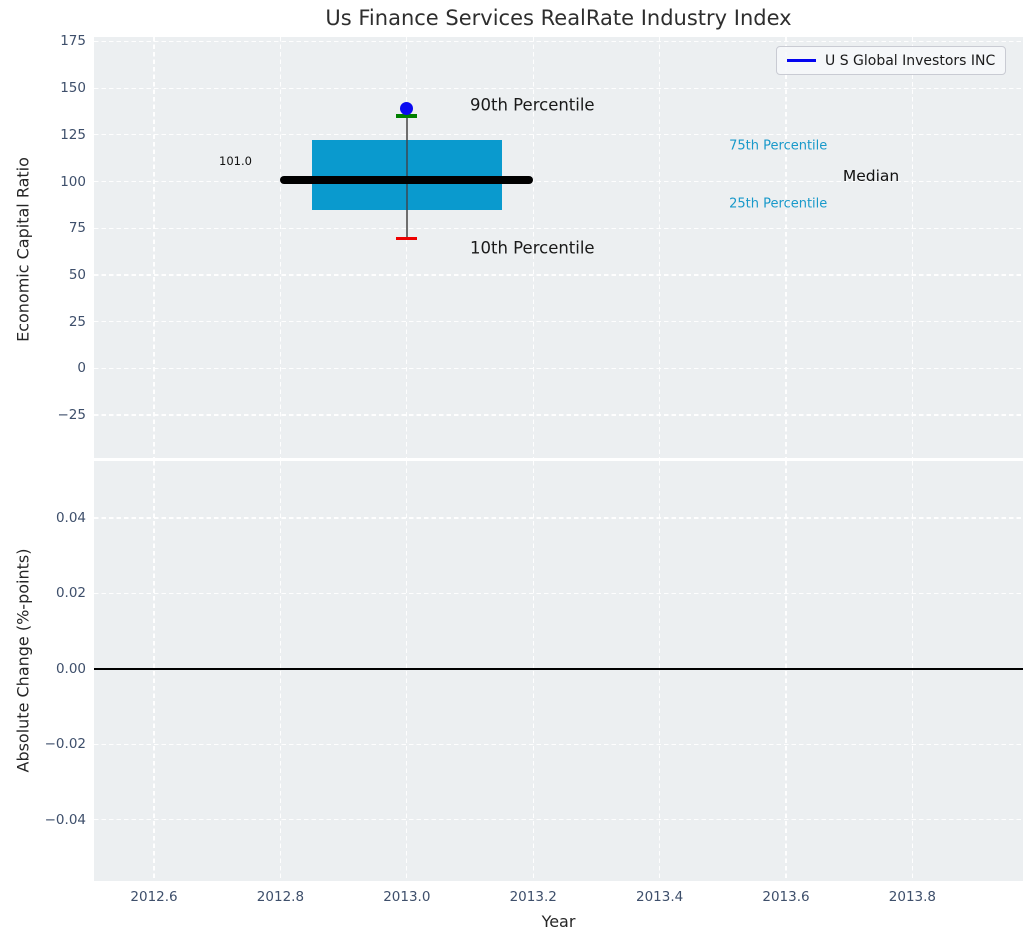 The image size is (1034, 942). I want to click on y-tick-label: 0, so click(81, 368).